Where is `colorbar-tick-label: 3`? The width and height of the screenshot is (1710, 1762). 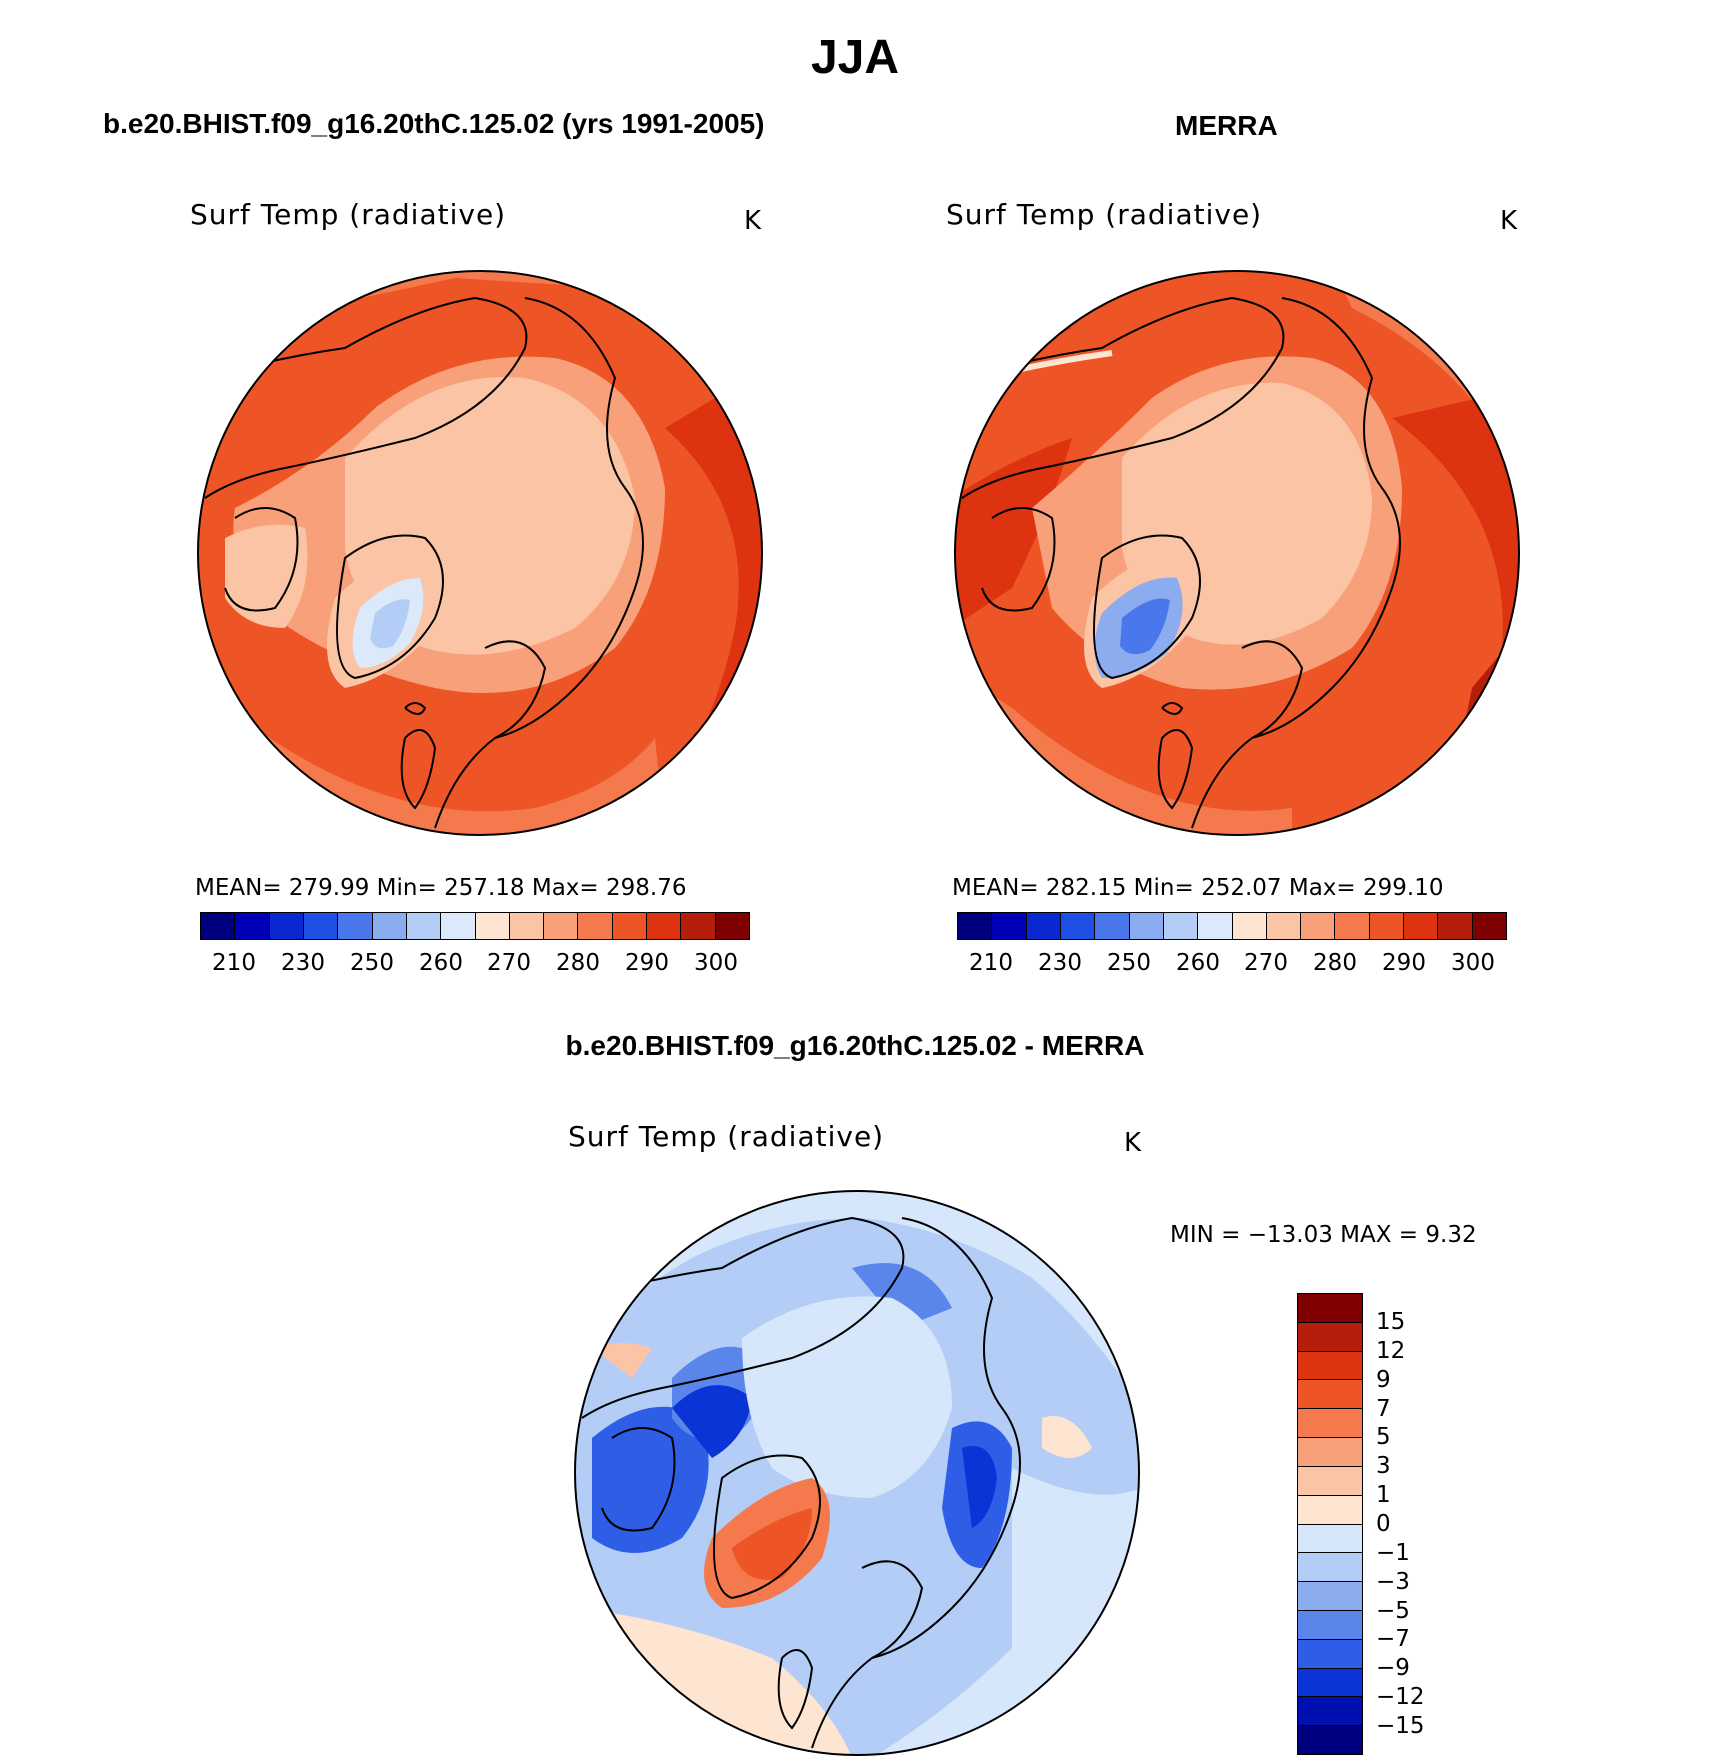 colorbar-tick-label: 3 is located at coordinates (1383, 1466).